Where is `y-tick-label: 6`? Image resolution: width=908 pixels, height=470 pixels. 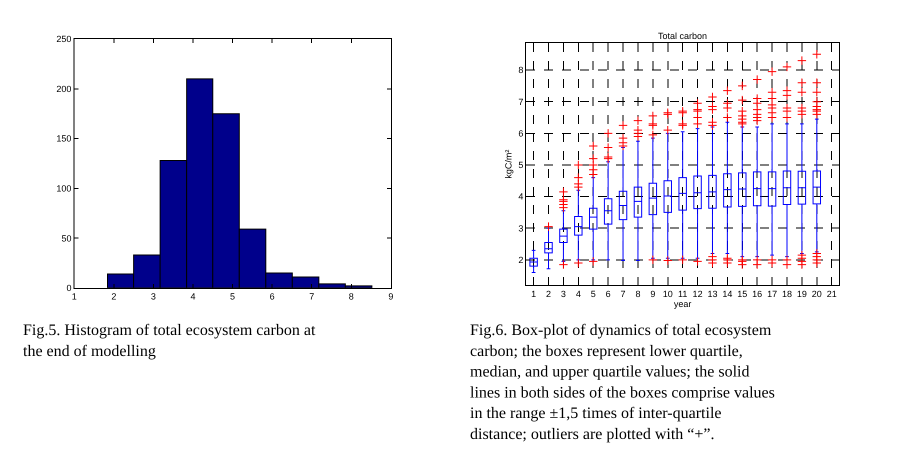 y-tick-label: 6 is located at coordinates (521, 133).